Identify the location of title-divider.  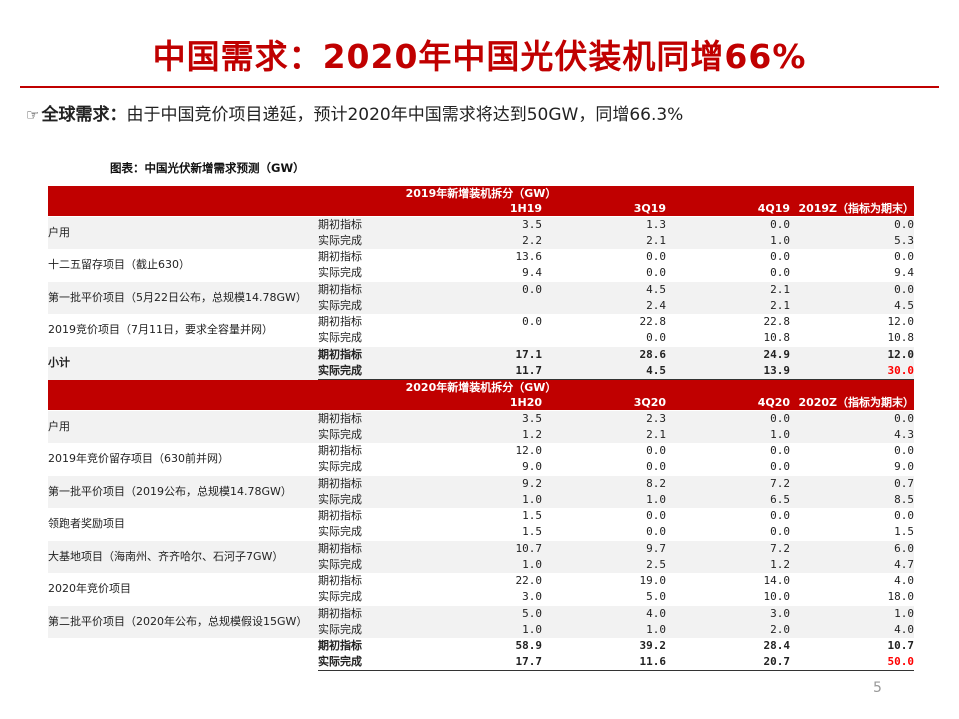
(479, 87).